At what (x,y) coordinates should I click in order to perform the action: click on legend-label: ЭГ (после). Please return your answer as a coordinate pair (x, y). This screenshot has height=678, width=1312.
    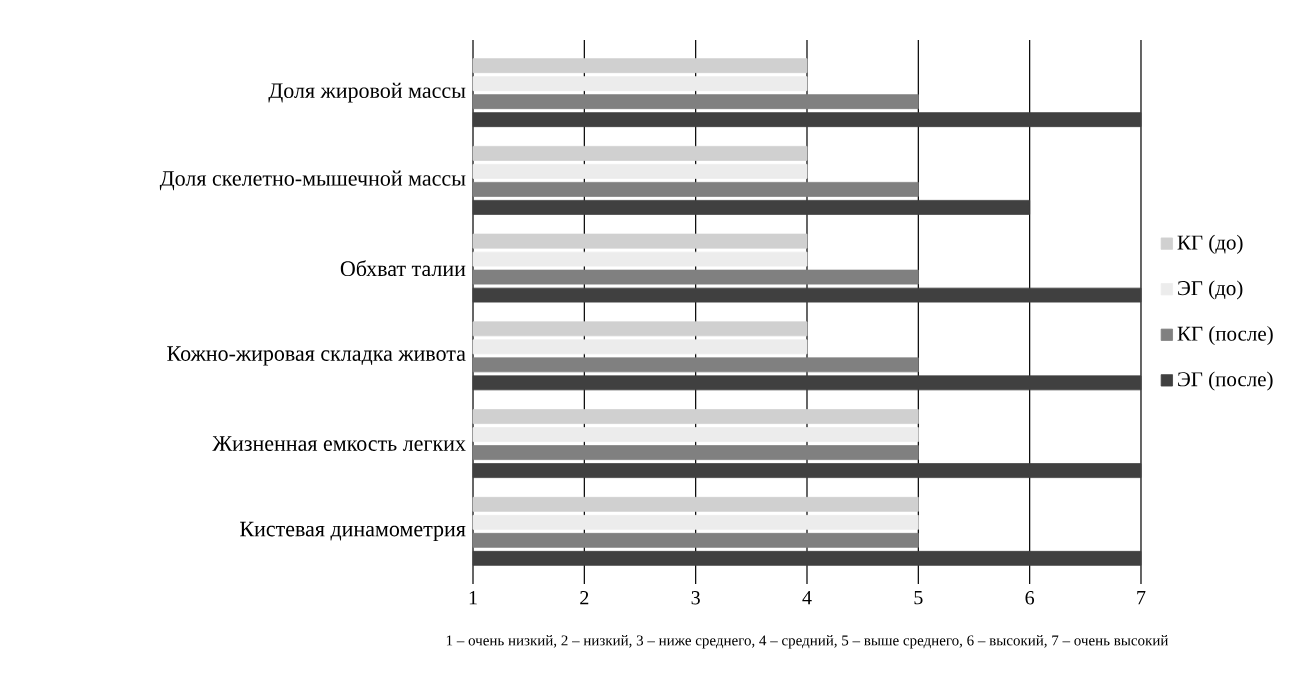
    Looking at the image, I should click on (1225, 381).